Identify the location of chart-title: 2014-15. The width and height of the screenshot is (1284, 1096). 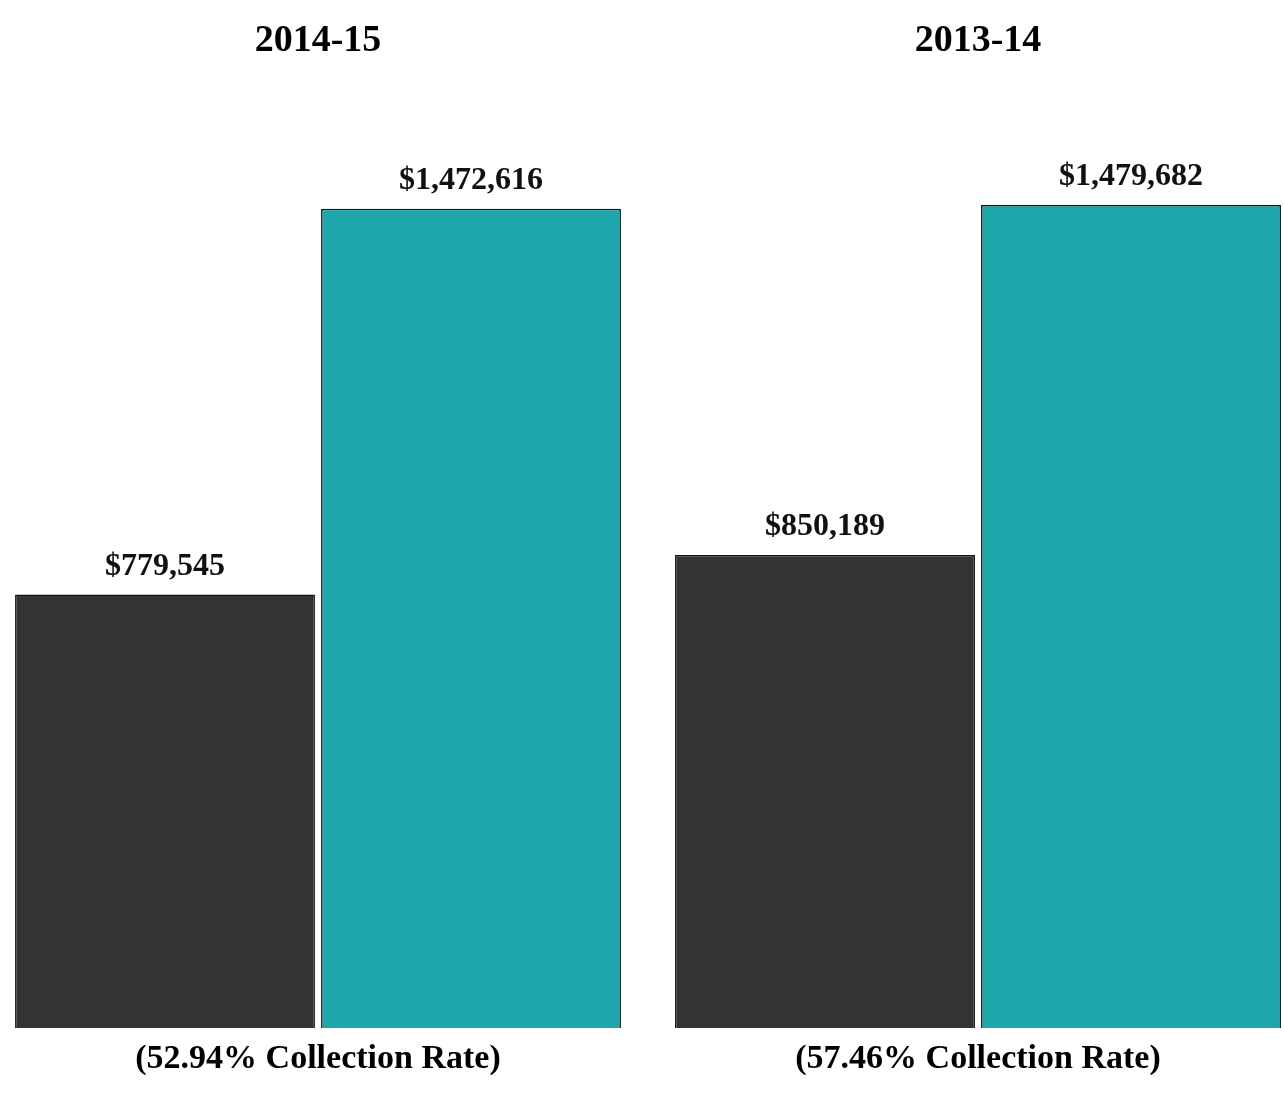
(318, 38).